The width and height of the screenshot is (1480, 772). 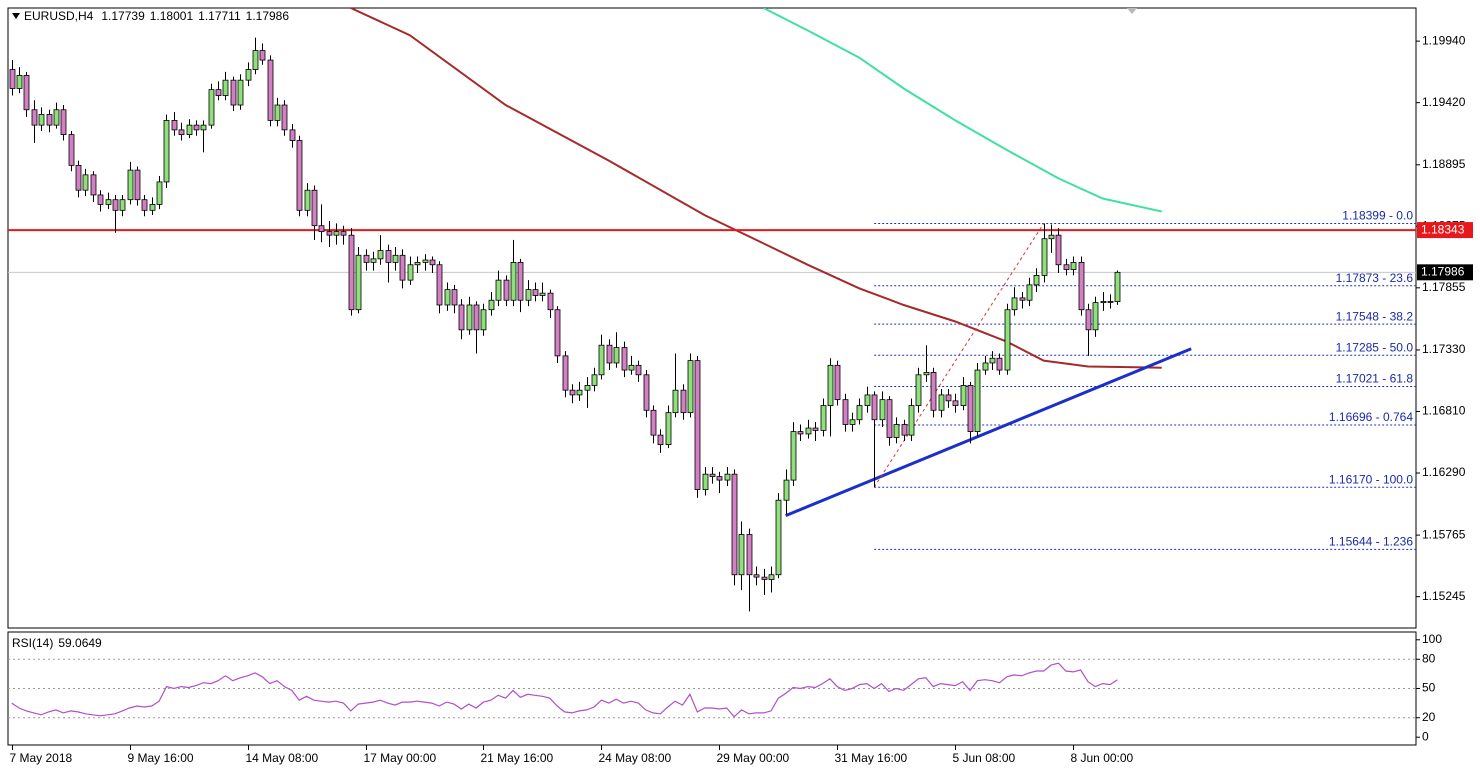 What do you see at coordinates (1375, 347) in the screenshot?
I see `fib-label: 1.17285 - 50.0` at bounding box center [1375, 347].